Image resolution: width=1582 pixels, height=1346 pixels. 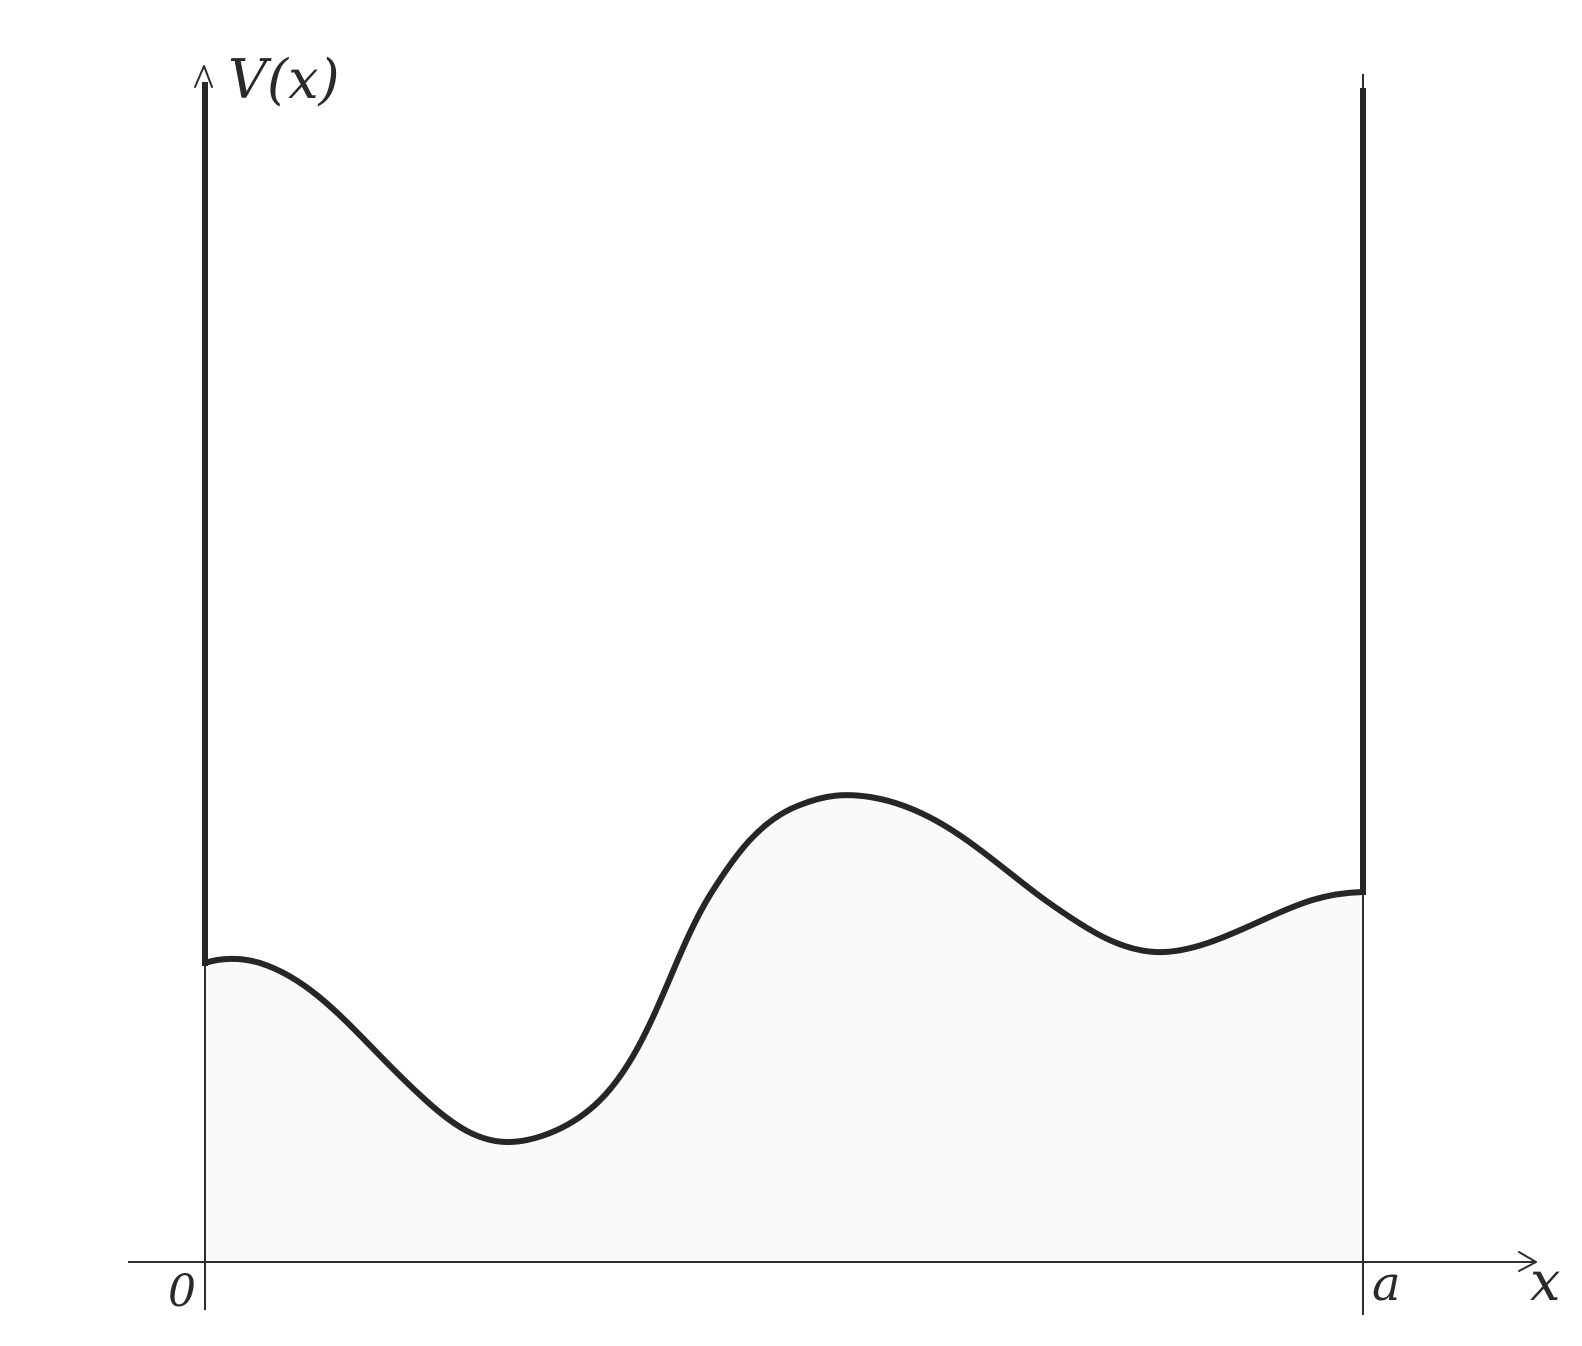 What do you see at coordinates (284, 79) in the screenshot?
I see `y-axis-label: V(x)` at bounding box center [284, 79].